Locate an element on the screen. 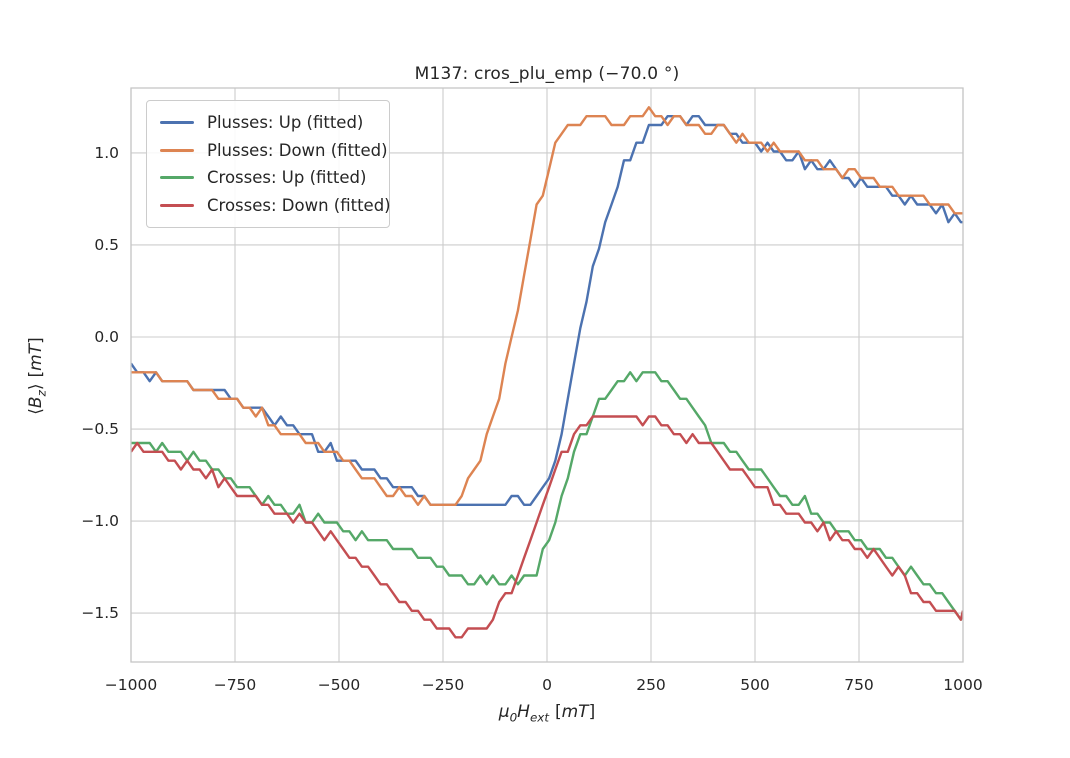 The image size is (1070, 758). legend-label-plusses-up: Plusses: Up (fitted) is located at coordinates (285, 123).